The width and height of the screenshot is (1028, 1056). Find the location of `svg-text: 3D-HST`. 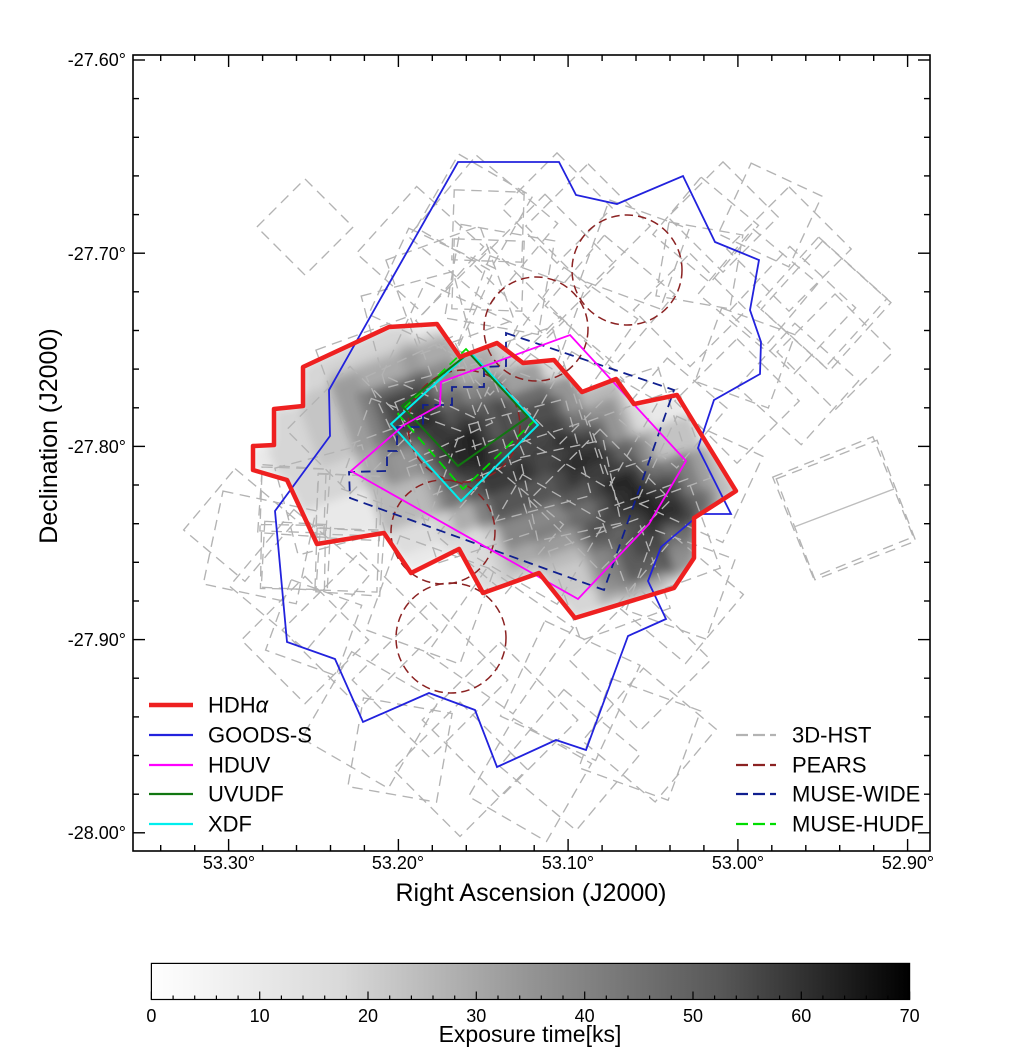

svg-text: 3D-HST is located at coordinates (831, 735).